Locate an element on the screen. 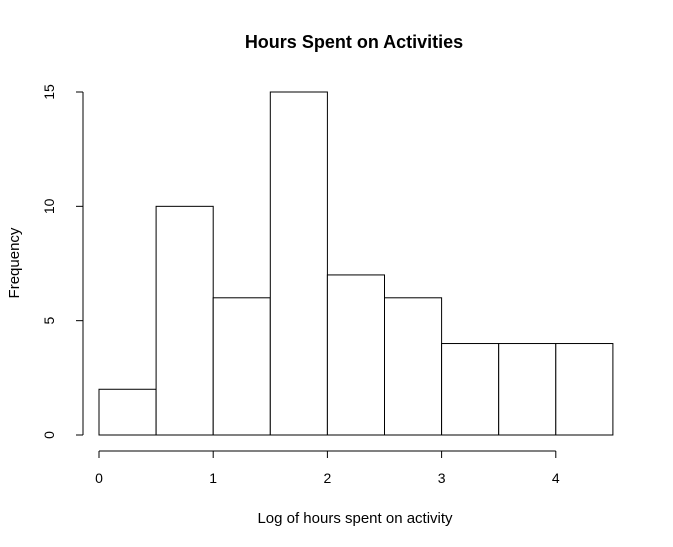 The height and width of the screenshot is (547, 673). x-axis: 0 1 2 3 4 is located at coordinates (327, 468).